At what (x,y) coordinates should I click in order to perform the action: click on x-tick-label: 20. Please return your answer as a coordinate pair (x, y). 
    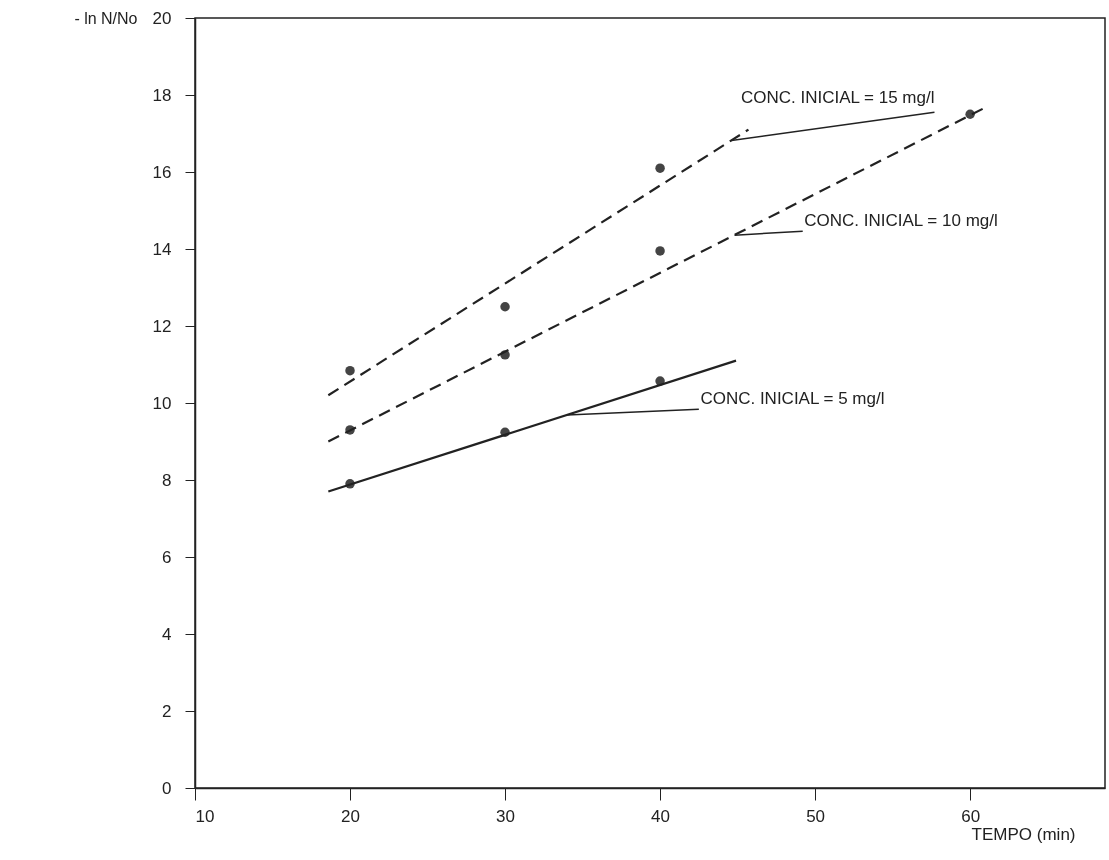
    Looking at the image, I should click on (350, 816).